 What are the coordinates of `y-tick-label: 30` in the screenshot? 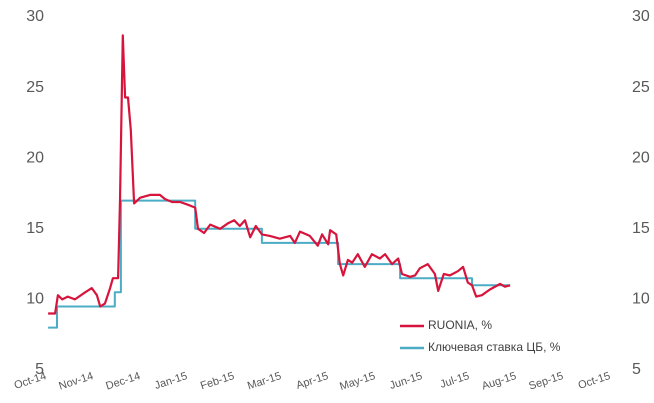 It's located at (35, 16).